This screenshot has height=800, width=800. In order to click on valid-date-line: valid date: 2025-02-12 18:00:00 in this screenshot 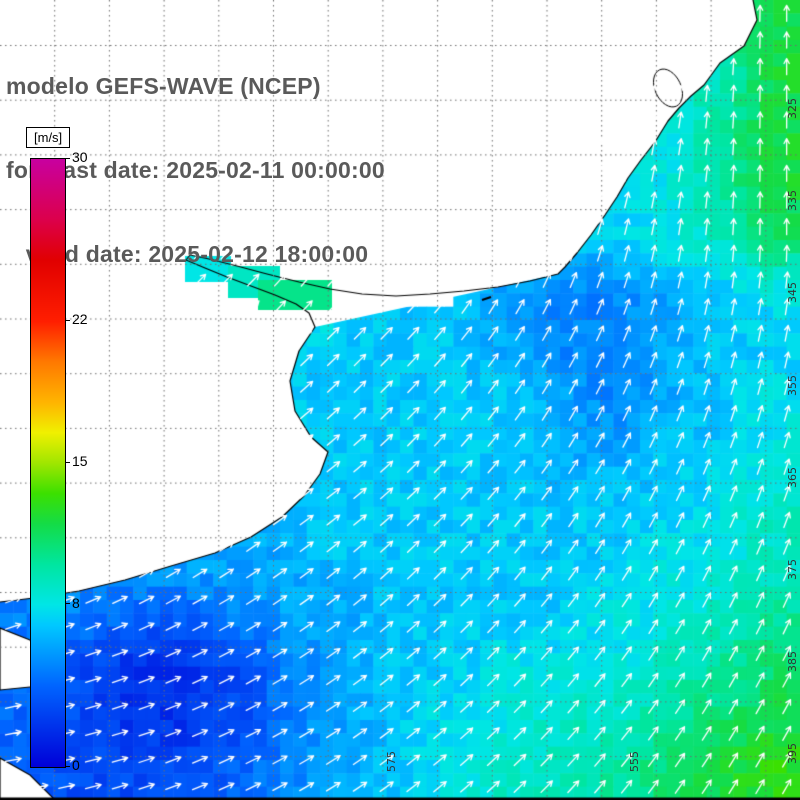, I will do `click(187, 254)`.